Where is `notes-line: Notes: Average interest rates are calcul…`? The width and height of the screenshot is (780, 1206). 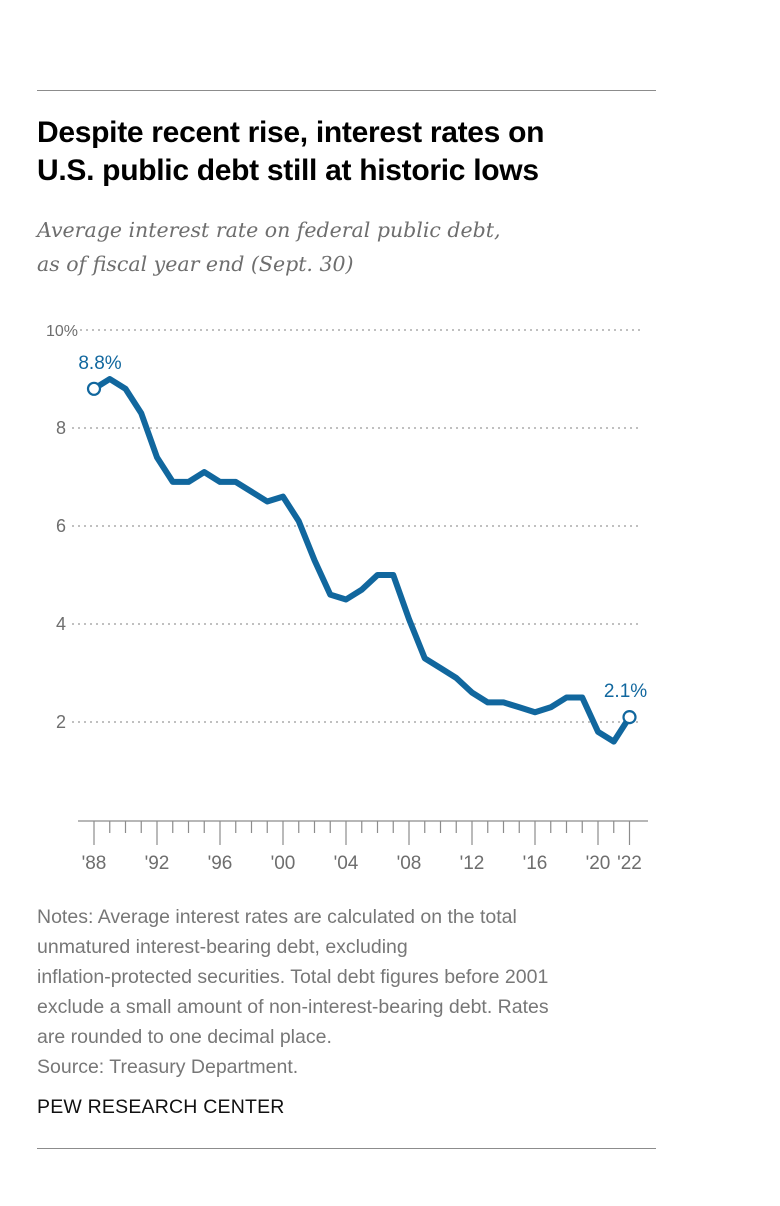 notes-line: Notes: Average interest rates are calcul… is located at coordinates (277, 917).